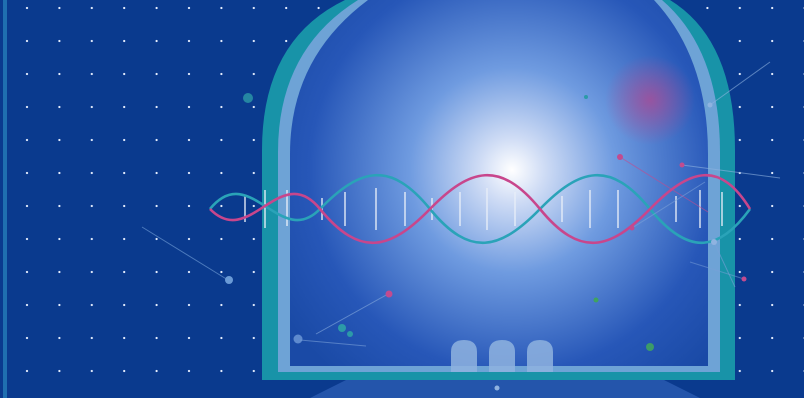 This screenshot has height=398, width=804. Describe the element at coordinates (483, 209) in the screenshot. I see `dna-rungs` at that location.